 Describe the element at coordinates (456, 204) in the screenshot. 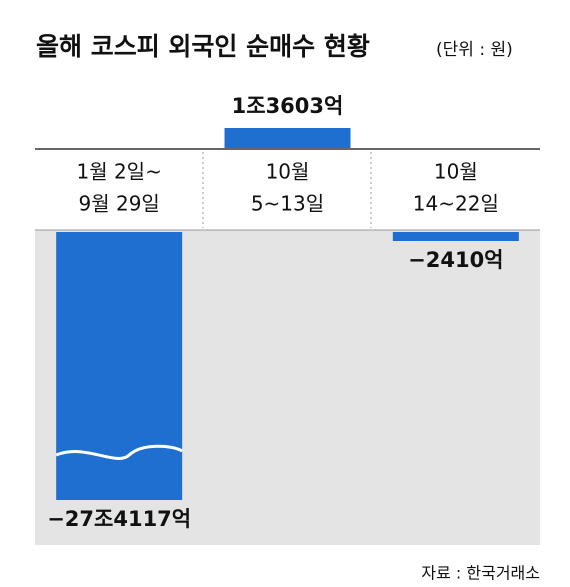

I see `category-label: 14~22일` at that location.